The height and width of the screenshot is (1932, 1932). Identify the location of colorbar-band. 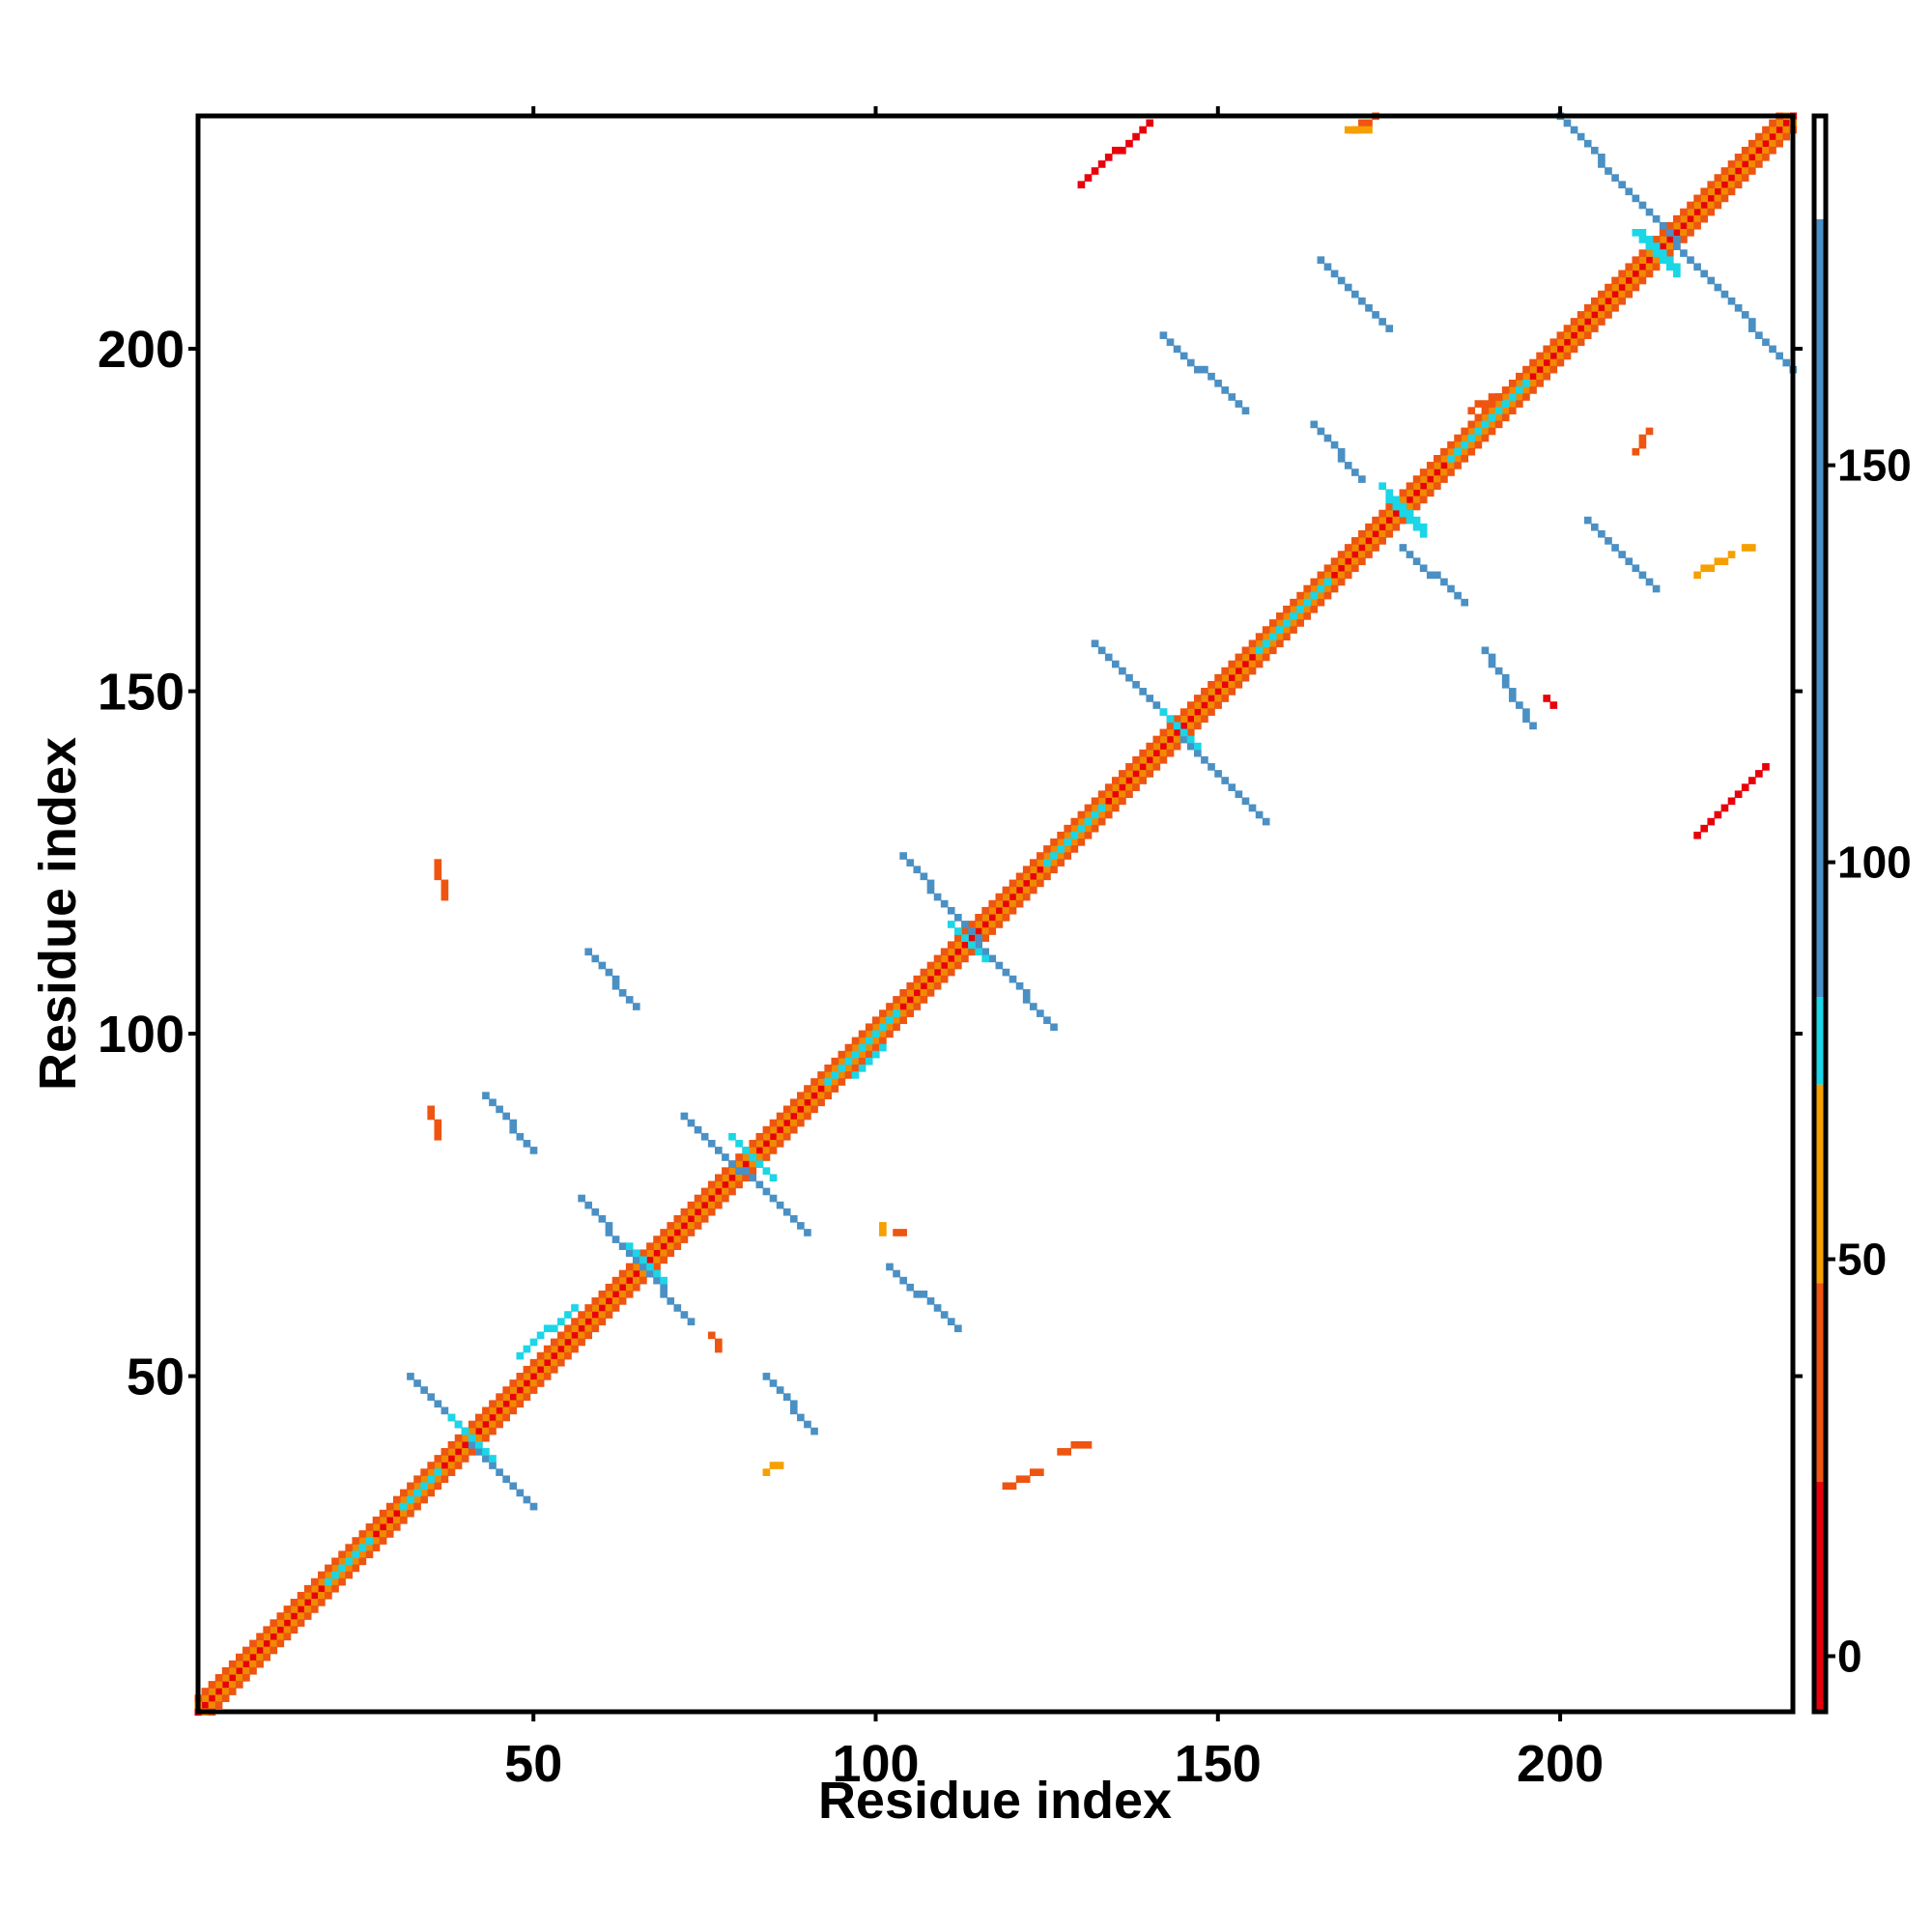
(1820, 1041).